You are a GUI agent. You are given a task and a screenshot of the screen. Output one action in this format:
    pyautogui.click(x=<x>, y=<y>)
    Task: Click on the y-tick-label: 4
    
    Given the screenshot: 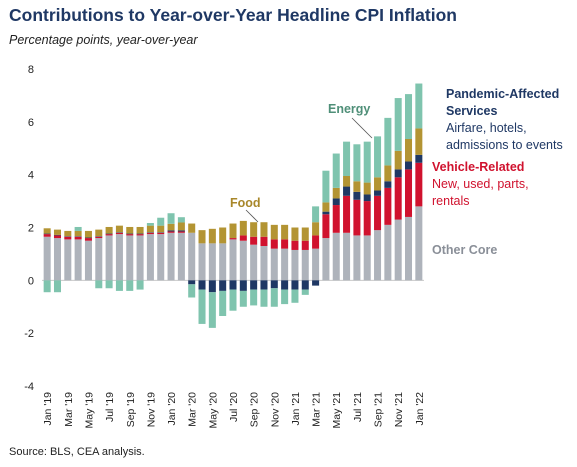 What is the action you would take?
    pyautogui.click(x=31, y=176)
    